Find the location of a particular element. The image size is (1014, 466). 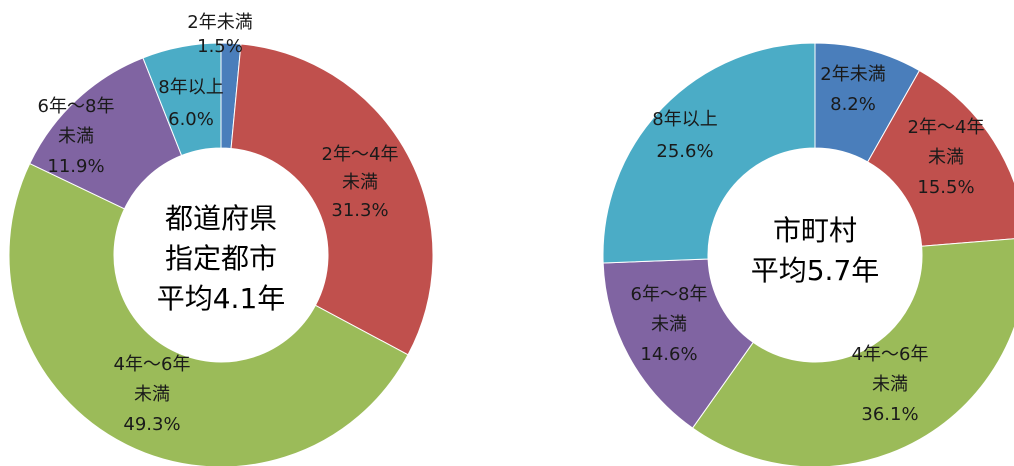

slice-label-1: 2年未満 8.2% is located at coordinates (852, 89).